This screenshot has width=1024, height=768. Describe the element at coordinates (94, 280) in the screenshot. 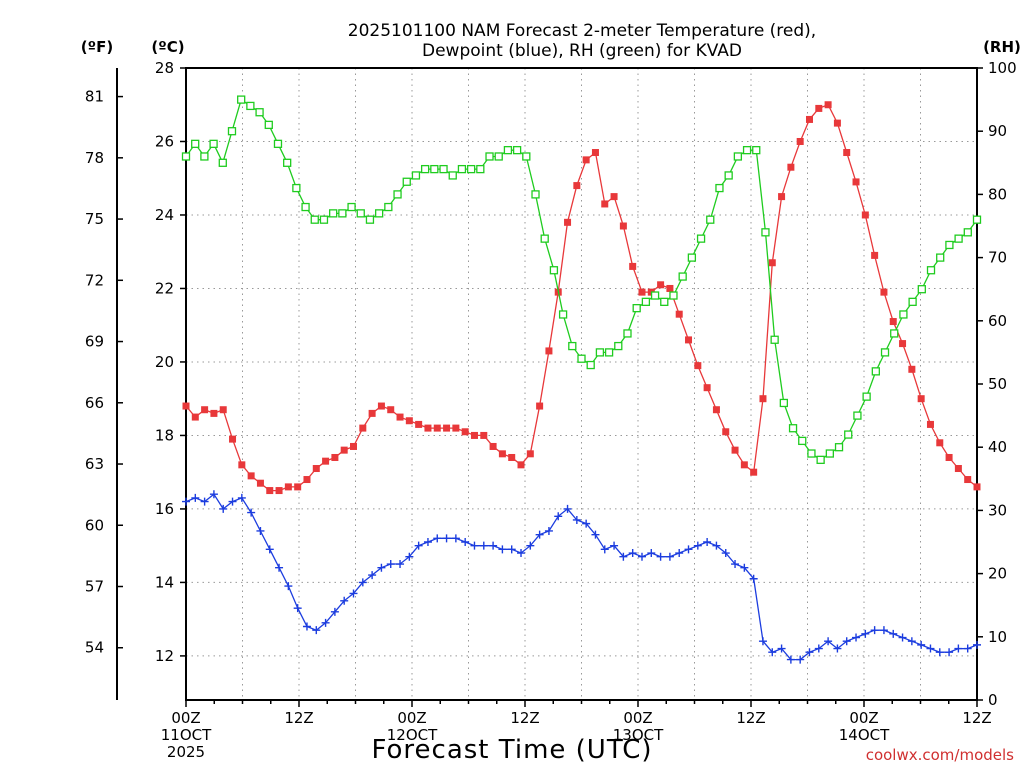

I see `fahrenheit-tick-label: 72` at that location.